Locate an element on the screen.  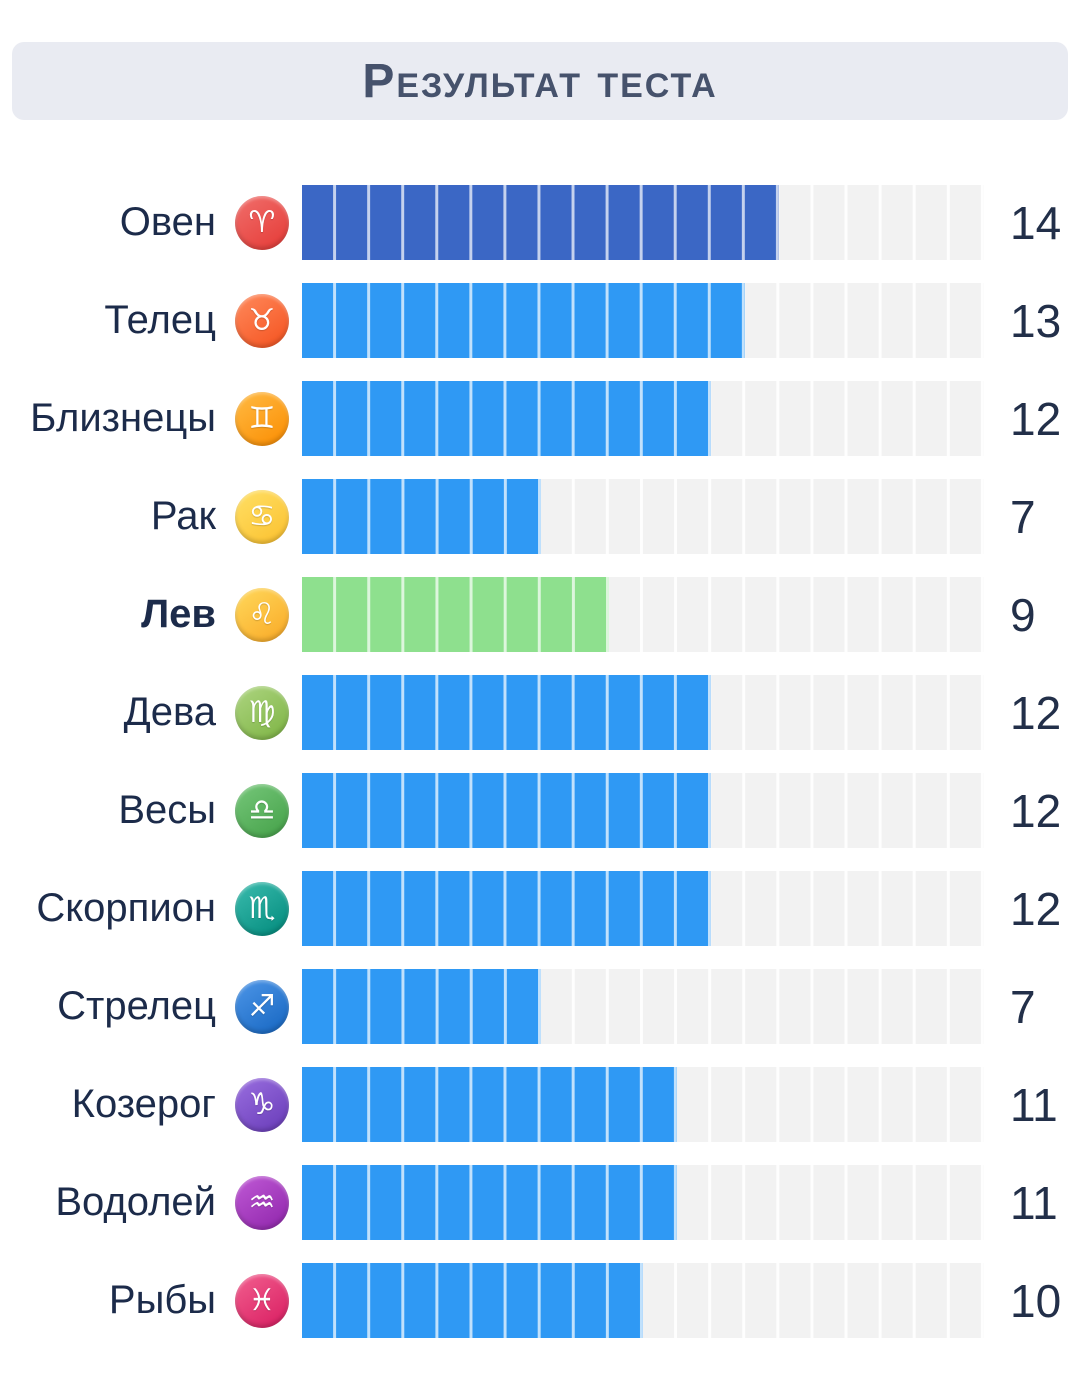
zodiac-icon-pisces: ♓ is located at coordinates (262, 1300).